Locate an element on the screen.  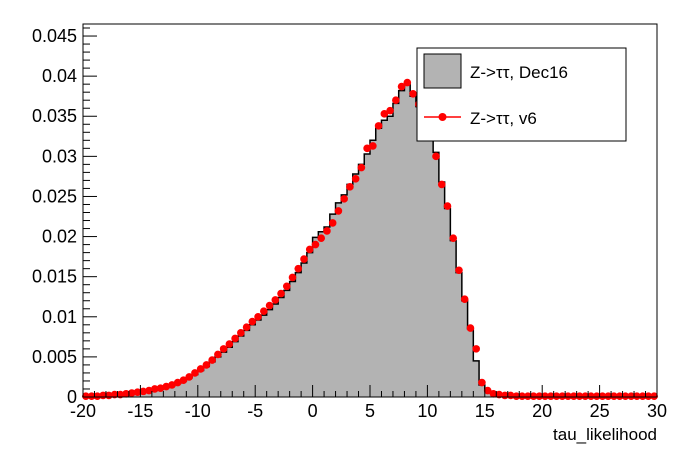
x-tick-label: -10 is located at coordinates (198, 411).